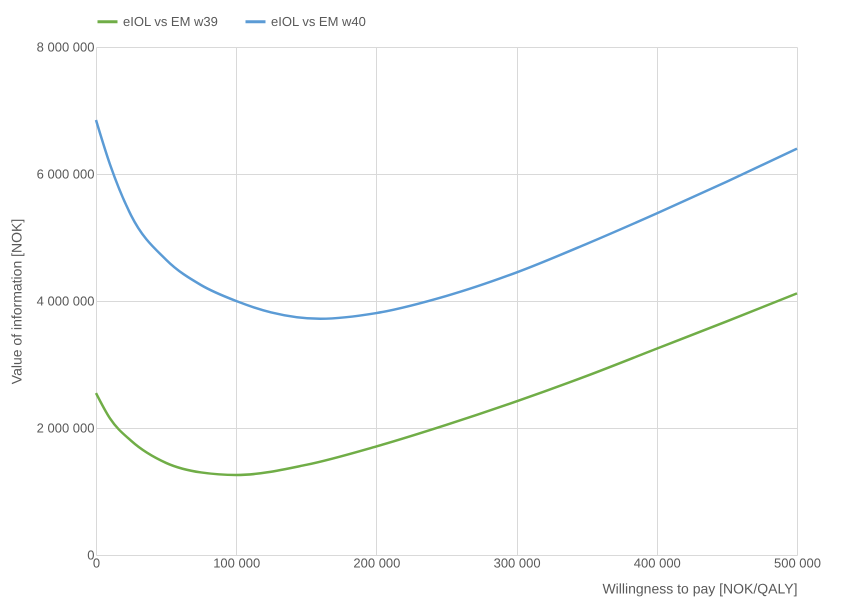  What do you see at coordinates (16, 301) in the screenshot?
I see `y-axis-title: Value of information [NOK]` at bounding box center [16, 301].